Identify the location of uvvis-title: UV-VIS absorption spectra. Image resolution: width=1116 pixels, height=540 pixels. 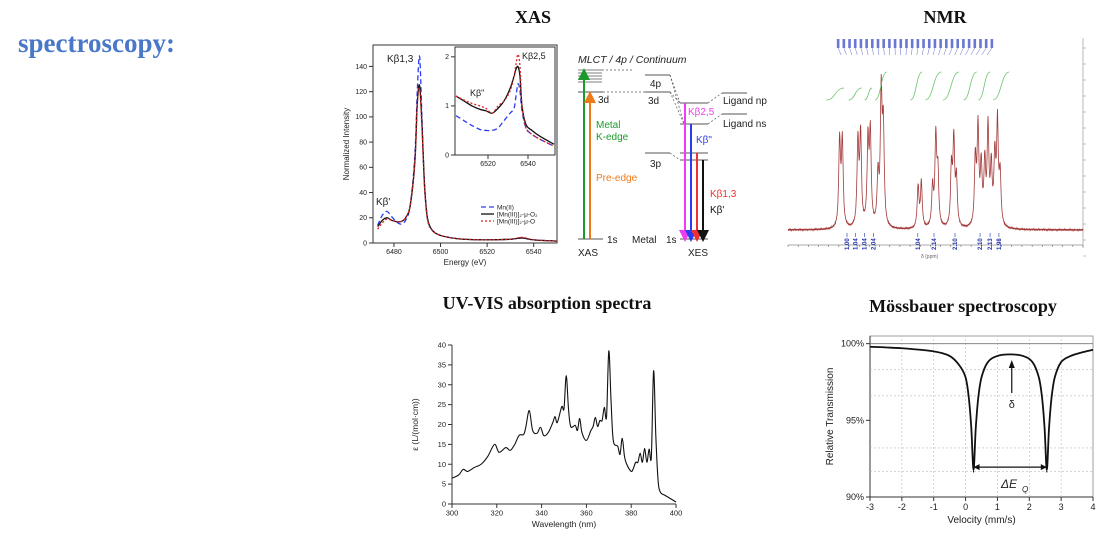
(547, 303).